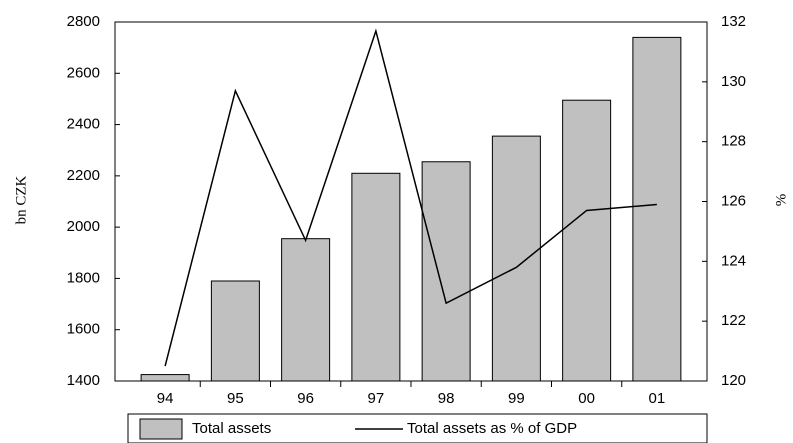 The height and width of the screenshot is (443, 793). I want to click on y2-tick-label: 122, so click(733, 320).